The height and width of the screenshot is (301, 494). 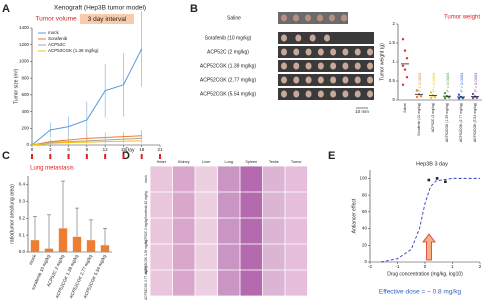 What do you see at coordinates (100, 8) in the screenshot?
I see `chart-title: Xenograft (Hep3B tumor model)` at bounding box center [100, 8].